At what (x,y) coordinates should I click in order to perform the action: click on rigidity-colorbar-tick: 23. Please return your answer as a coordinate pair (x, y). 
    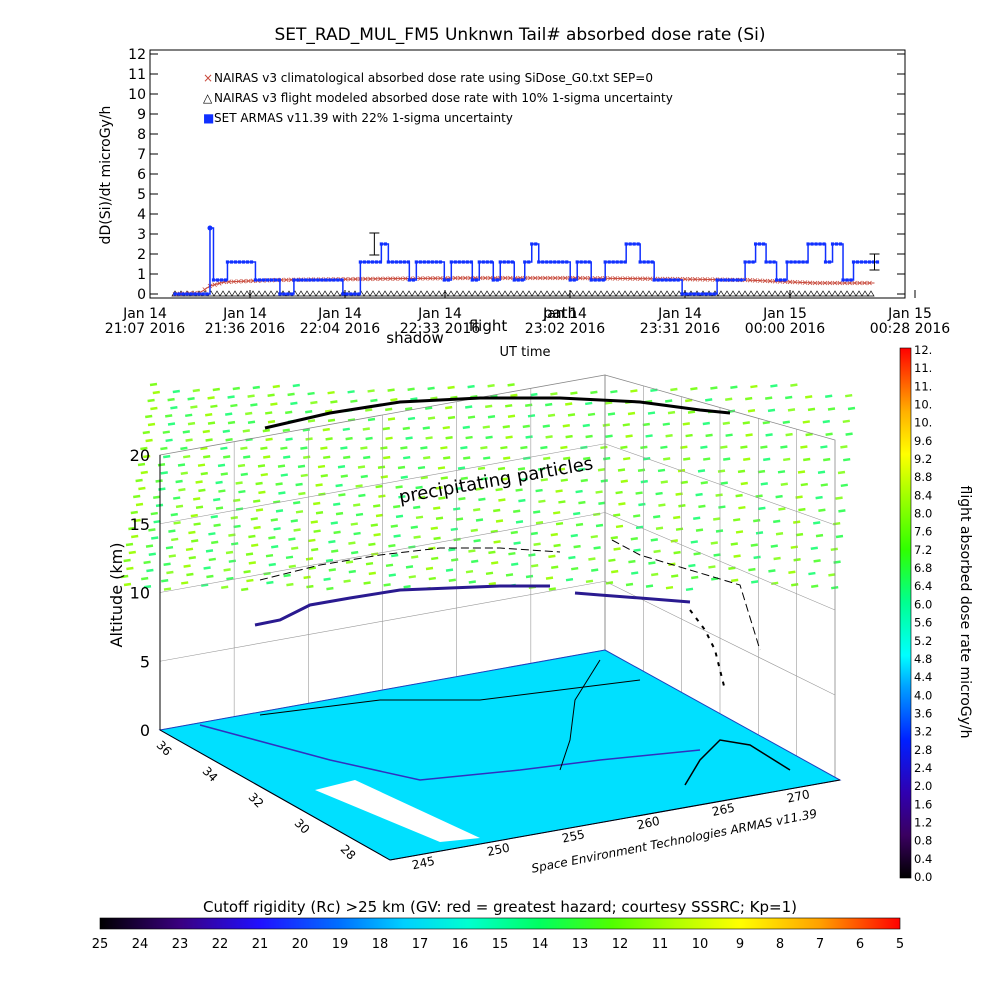
    Looking at the image, I should click on (180, 944).